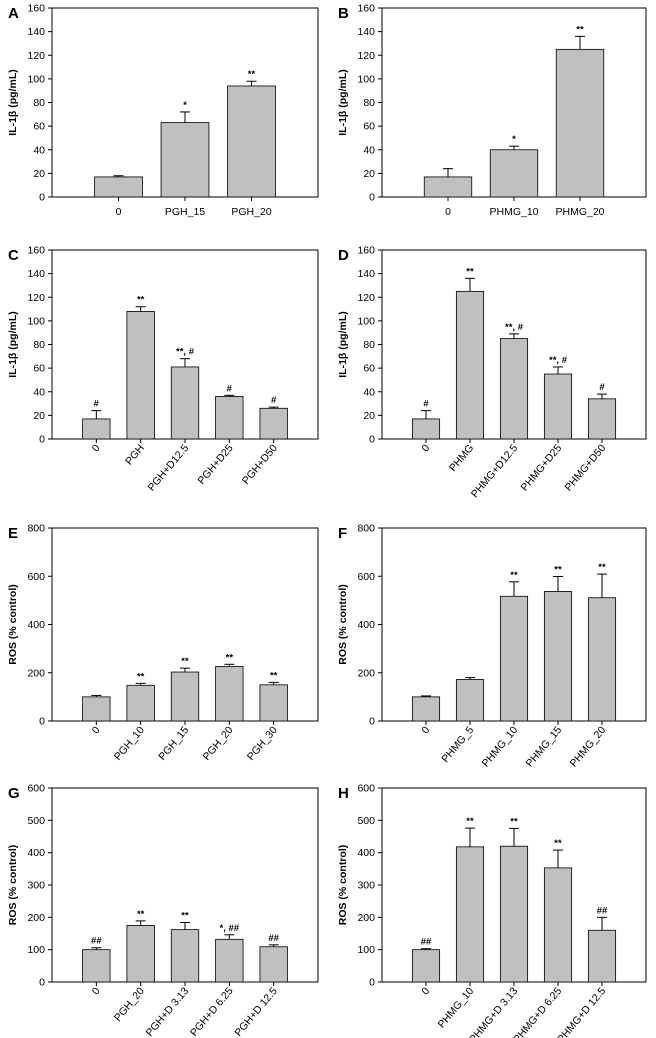 This screenshot has height=1038, width=656. What do you see at coordinates (588, 746) in the screenshot?
I see `x-tick-label-f-4: PHMG_20` at bounding box center [588, 746].